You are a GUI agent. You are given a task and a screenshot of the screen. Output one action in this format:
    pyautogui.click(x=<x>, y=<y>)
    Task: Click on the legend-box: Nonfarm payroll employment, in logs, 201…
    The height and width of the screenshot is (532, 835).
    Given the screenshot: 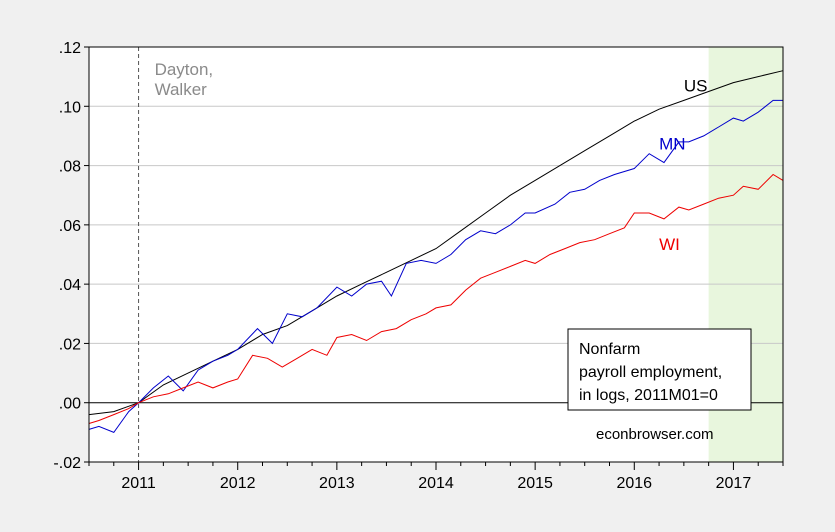 What is the action you would take?
    pyautogui.click(x=659, y=369)
    